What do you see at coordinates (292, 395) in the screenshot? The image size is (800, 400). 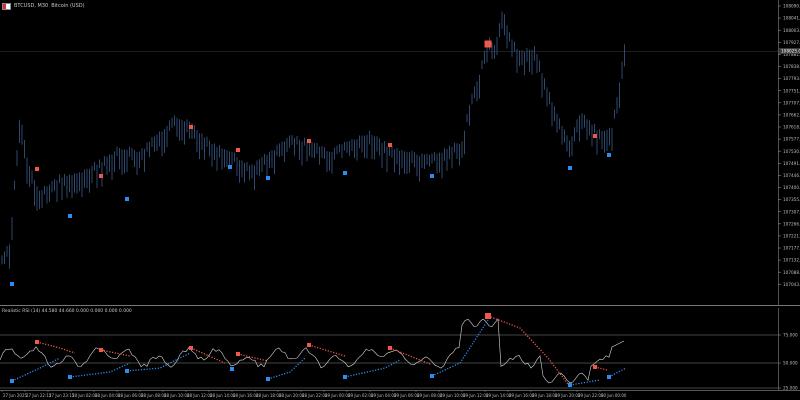 I see `time-tick-label: 28 Jun 20:00` at bounding box center [292, 395].